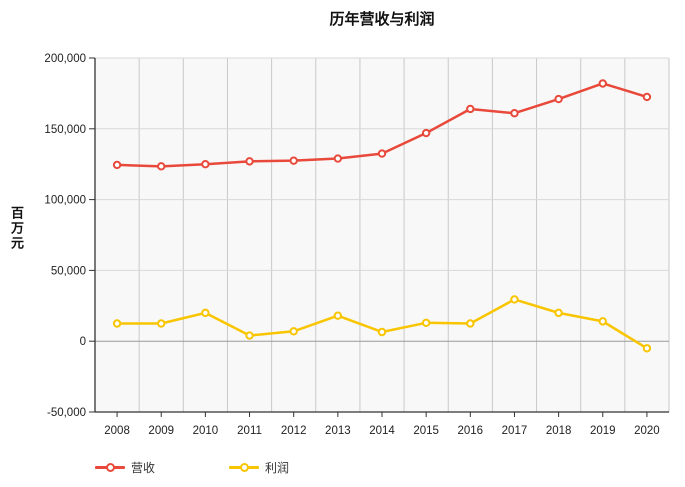 The height and width of the screenshot is (487, 685). I want to click on revenue-marker-2010, so click(205, 164).